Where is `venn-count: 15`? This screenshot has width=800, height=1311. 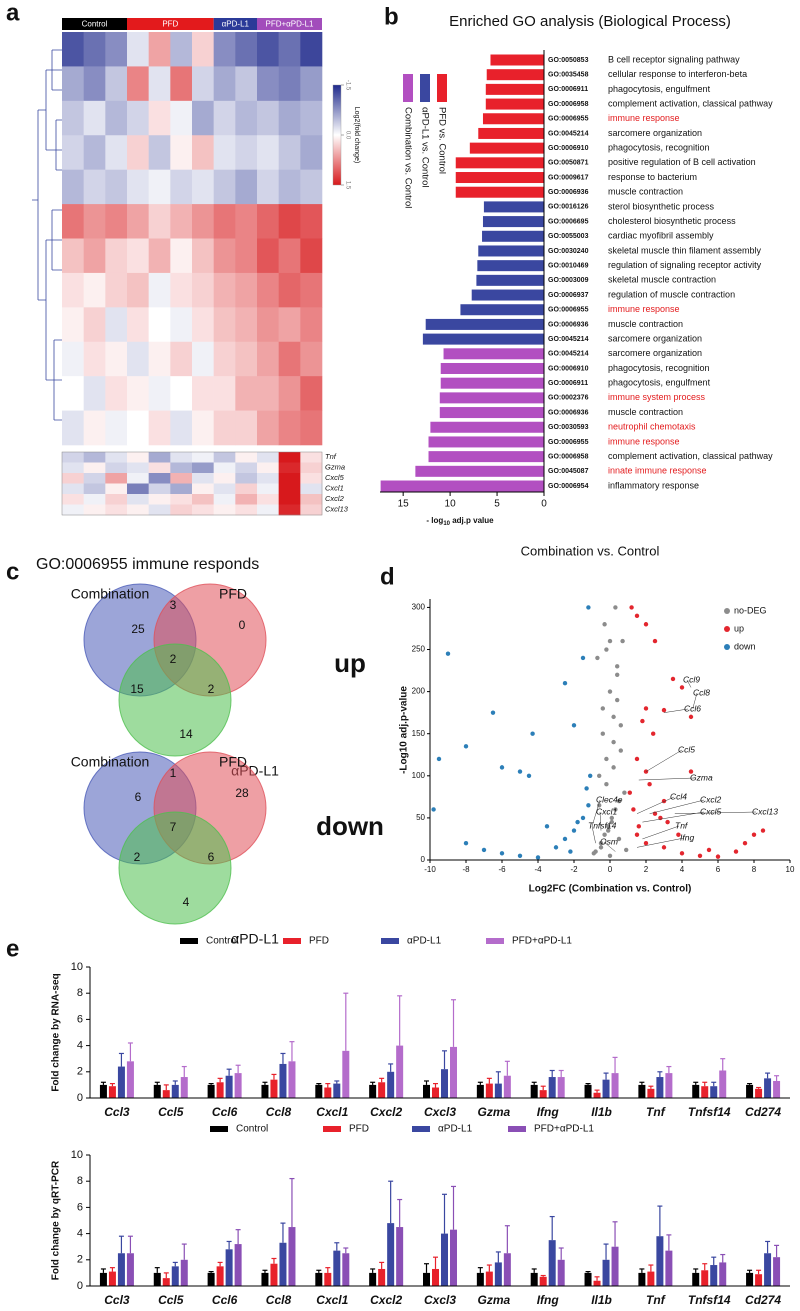
venn-count: 15 is located at coordinates (137, 689).